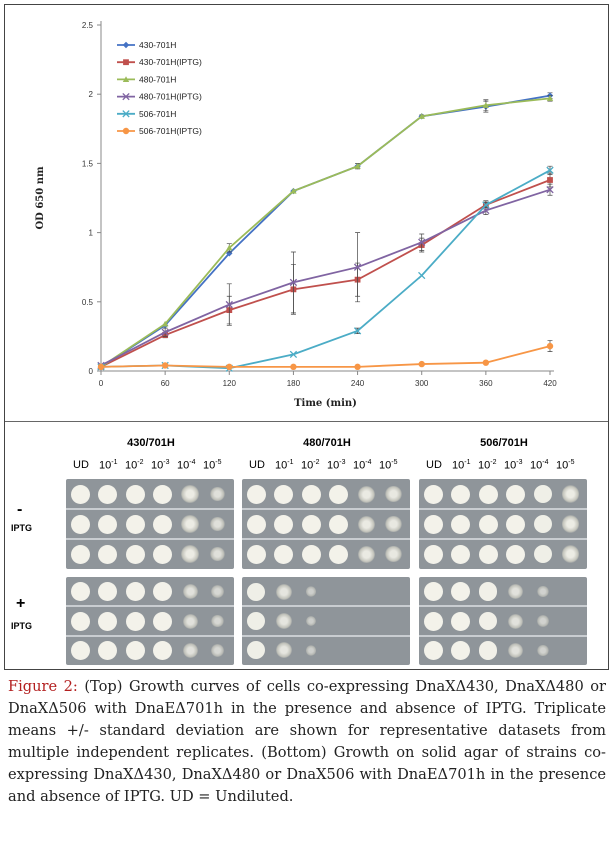 The width and height of the screenshot is (615, 858). What do you see at coordinates (91, 94) in the screenshot?
I see `y-tick-label: 2` at bounding box center [91, 94].